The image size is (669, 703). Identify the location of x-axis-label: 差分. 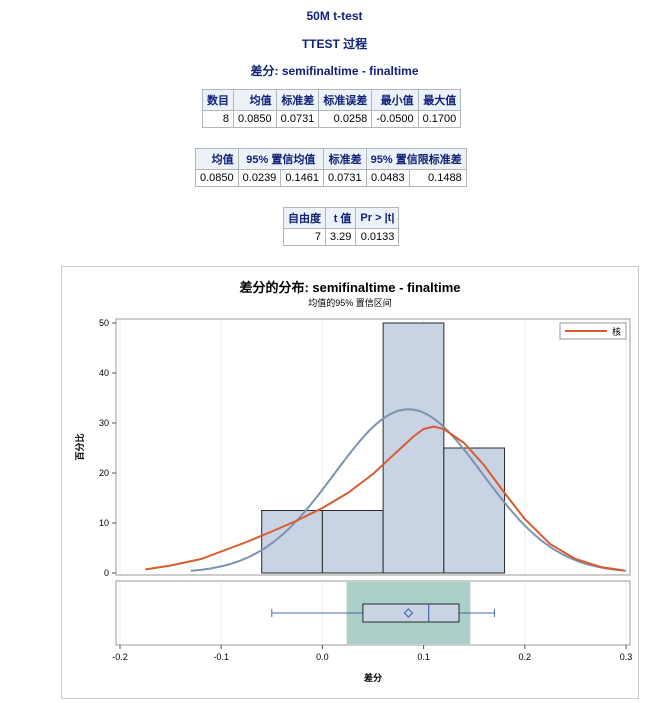
(373, 677).